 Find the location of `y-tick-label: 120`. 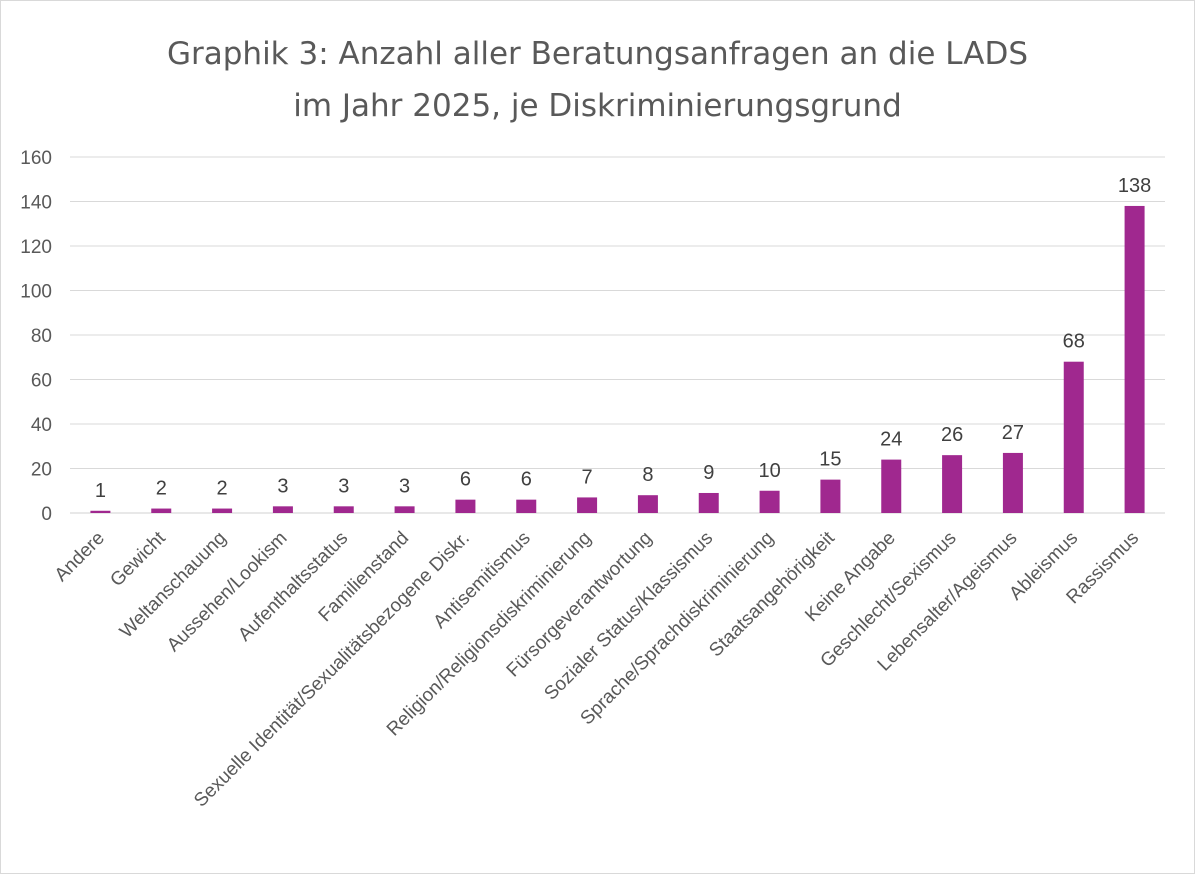

y-tick-label: 120 is located at coordinates (36, 247).